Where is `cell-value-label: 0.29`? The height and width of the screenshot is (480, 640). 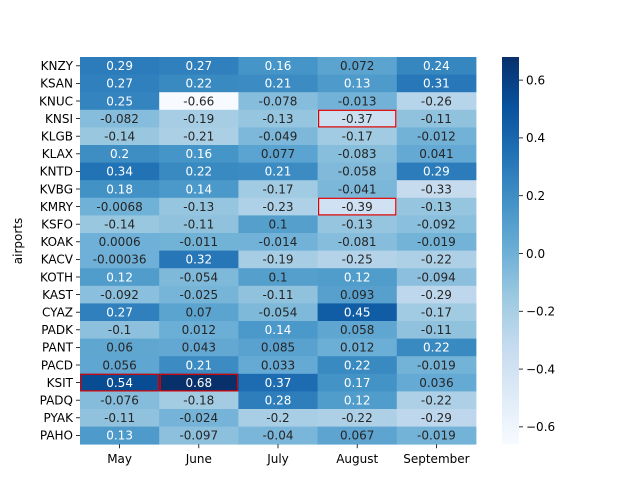
cell-value-label: 0.29 is located at coordinates (436, 172).